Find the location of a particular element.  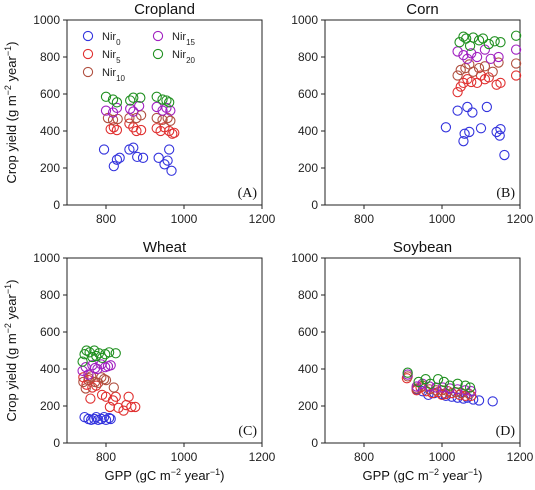

panel-title: Cropland is located at coordinates (164, 9).